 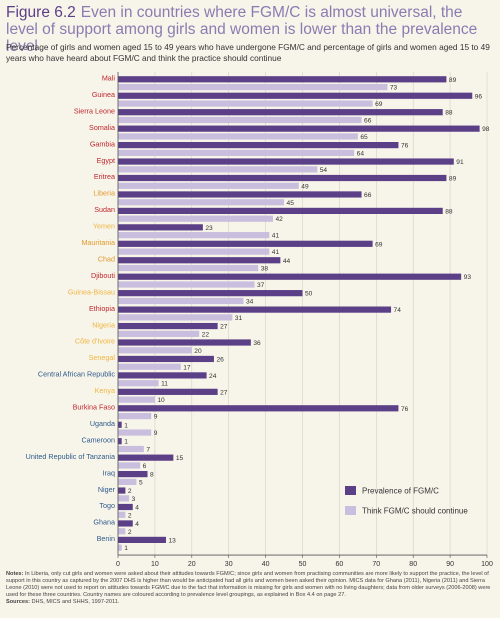 What do you see at coordinates (106, 538) in the screenshot?
I see `country-label: Benin` at bounding box center [106, 538].